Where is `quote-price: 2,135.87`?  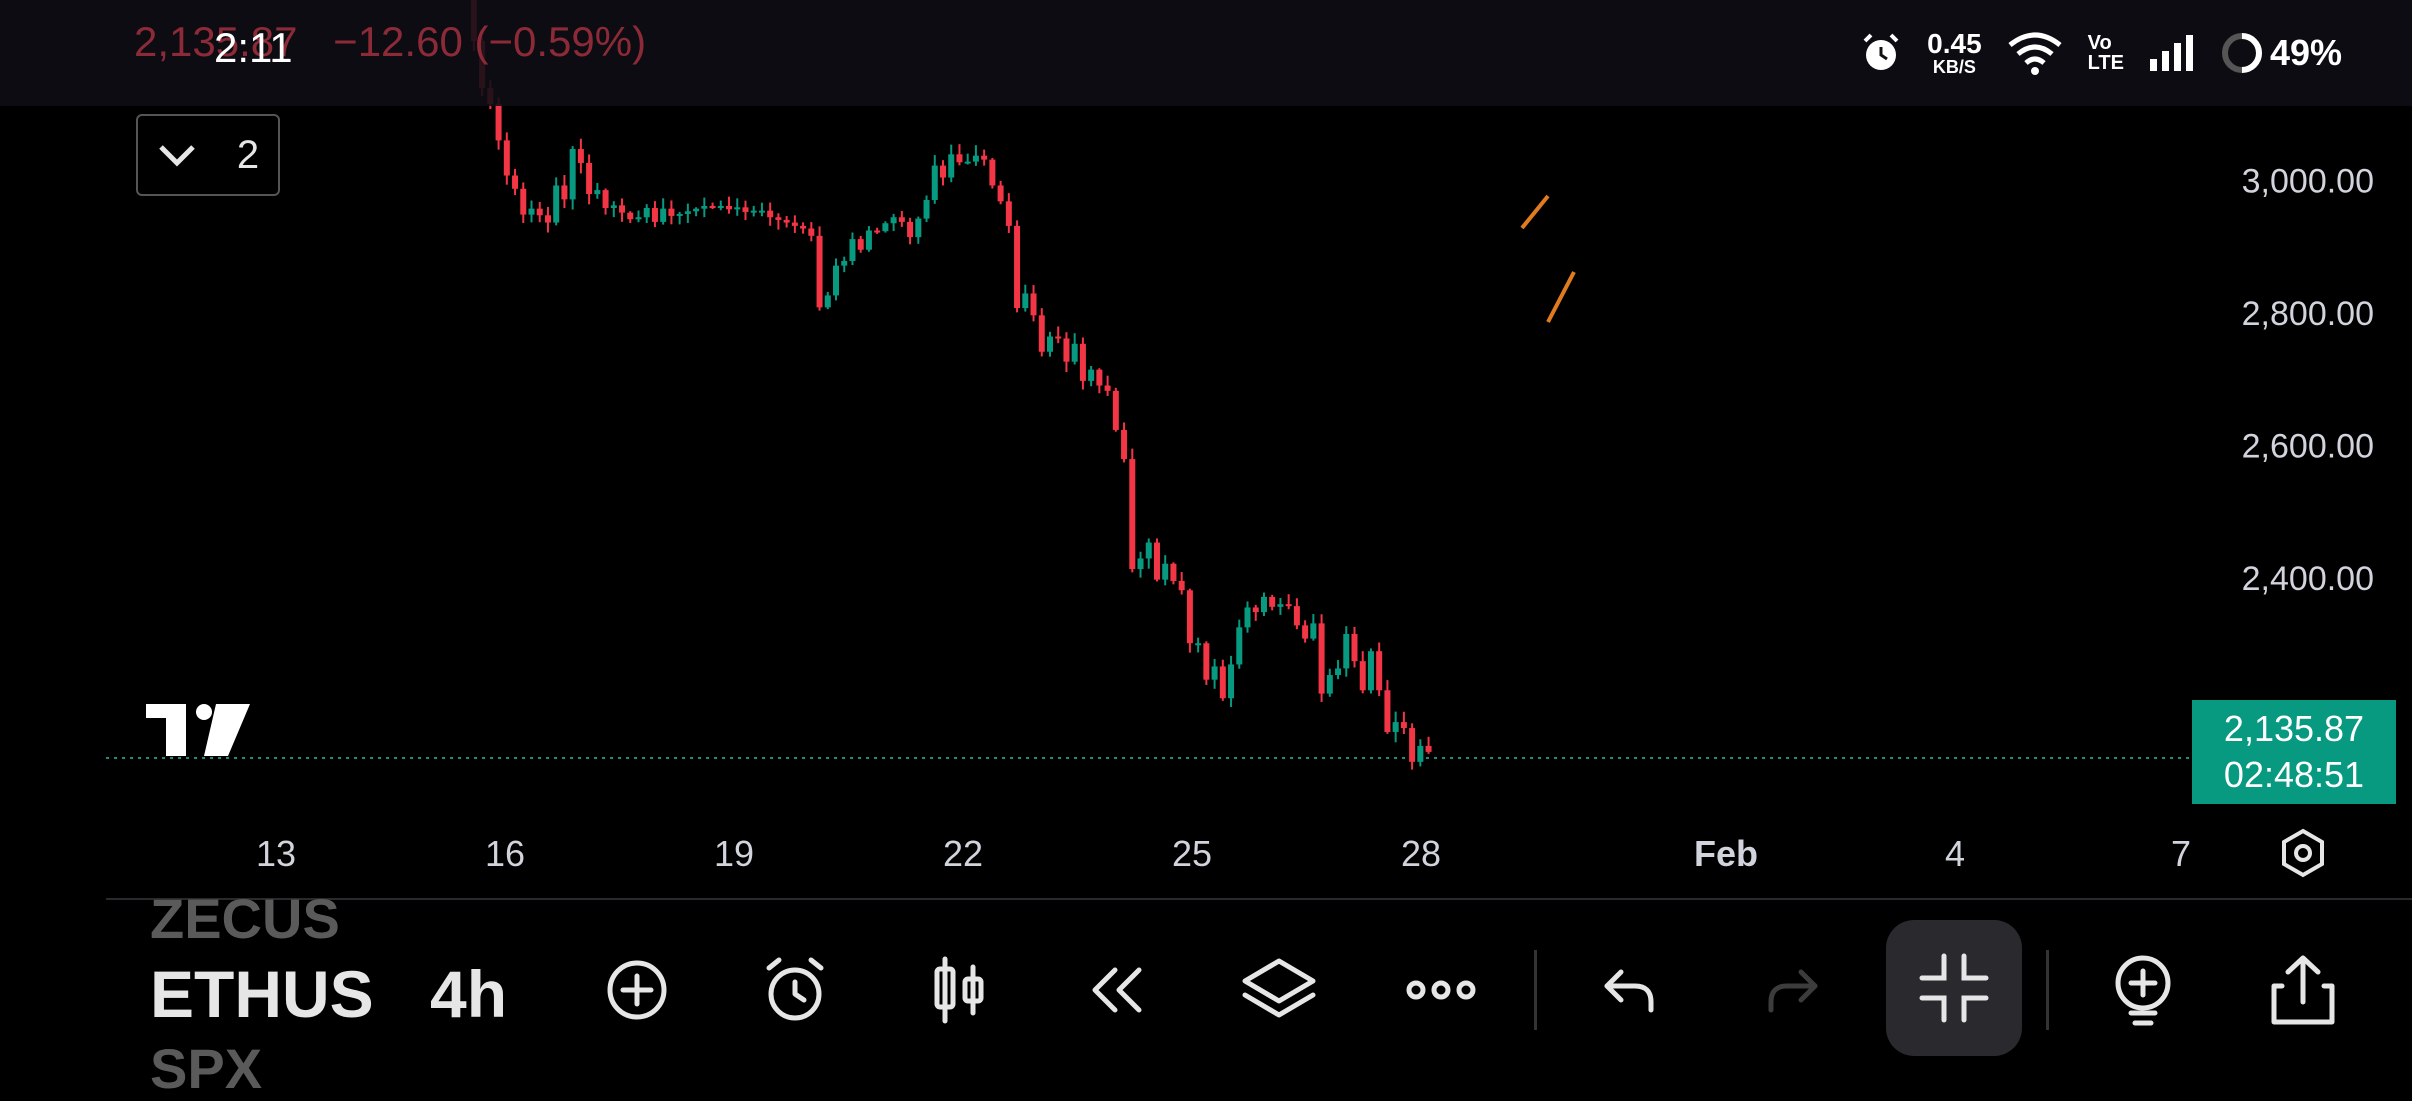 quote-price: 2,135.87 is located at coordinates (216, 41).